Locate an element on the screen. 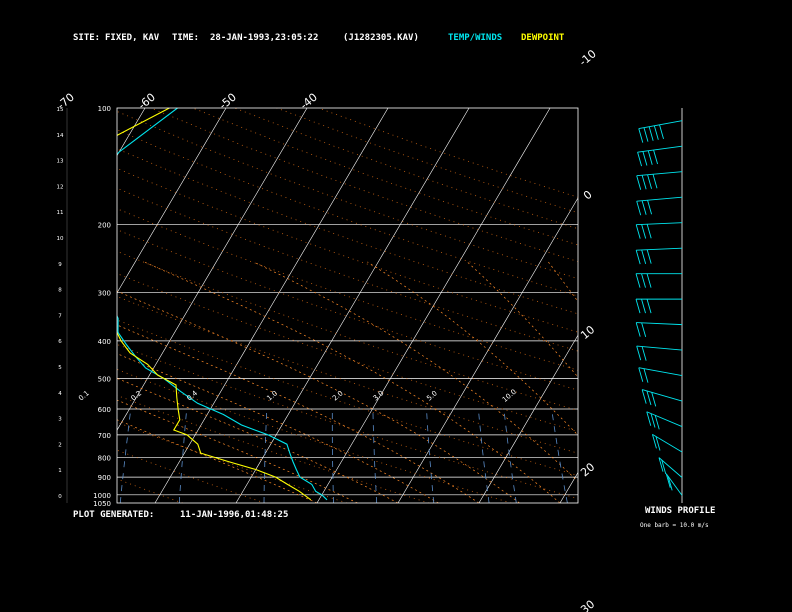 The height and width of the screenshot is (612, 792). right-temp-label: 10 is located at coordinates (587, 332).